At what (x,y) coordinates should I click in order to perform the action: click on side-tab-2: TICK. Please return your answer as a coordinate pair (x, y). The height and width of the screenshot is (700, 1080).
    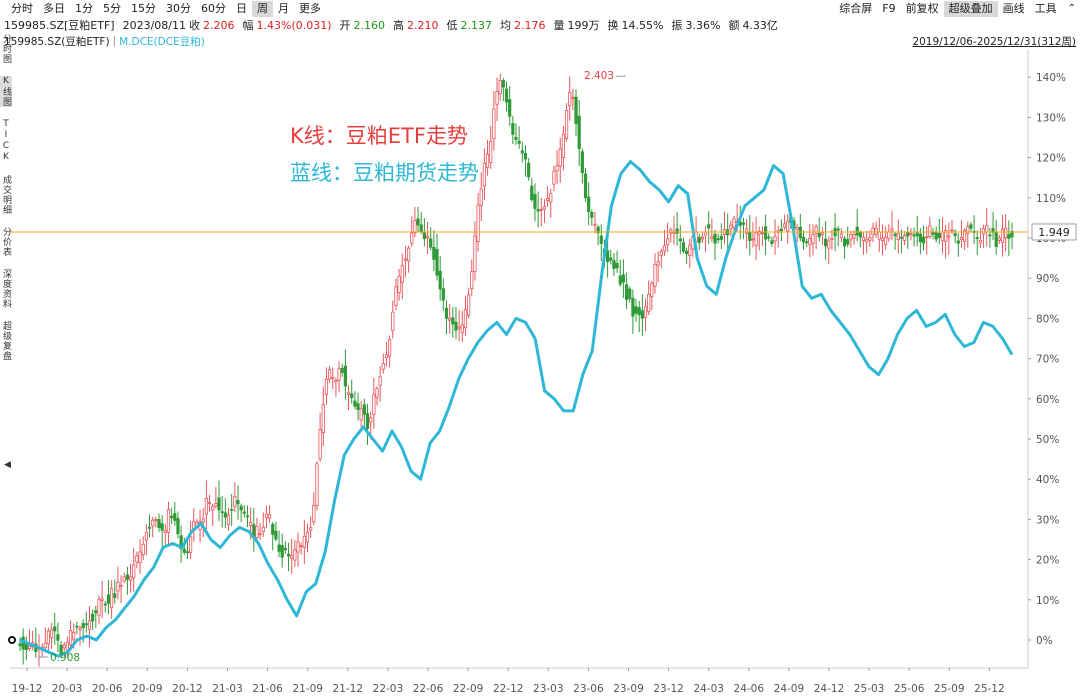
    Looking at the image, I should click on (6, 141).